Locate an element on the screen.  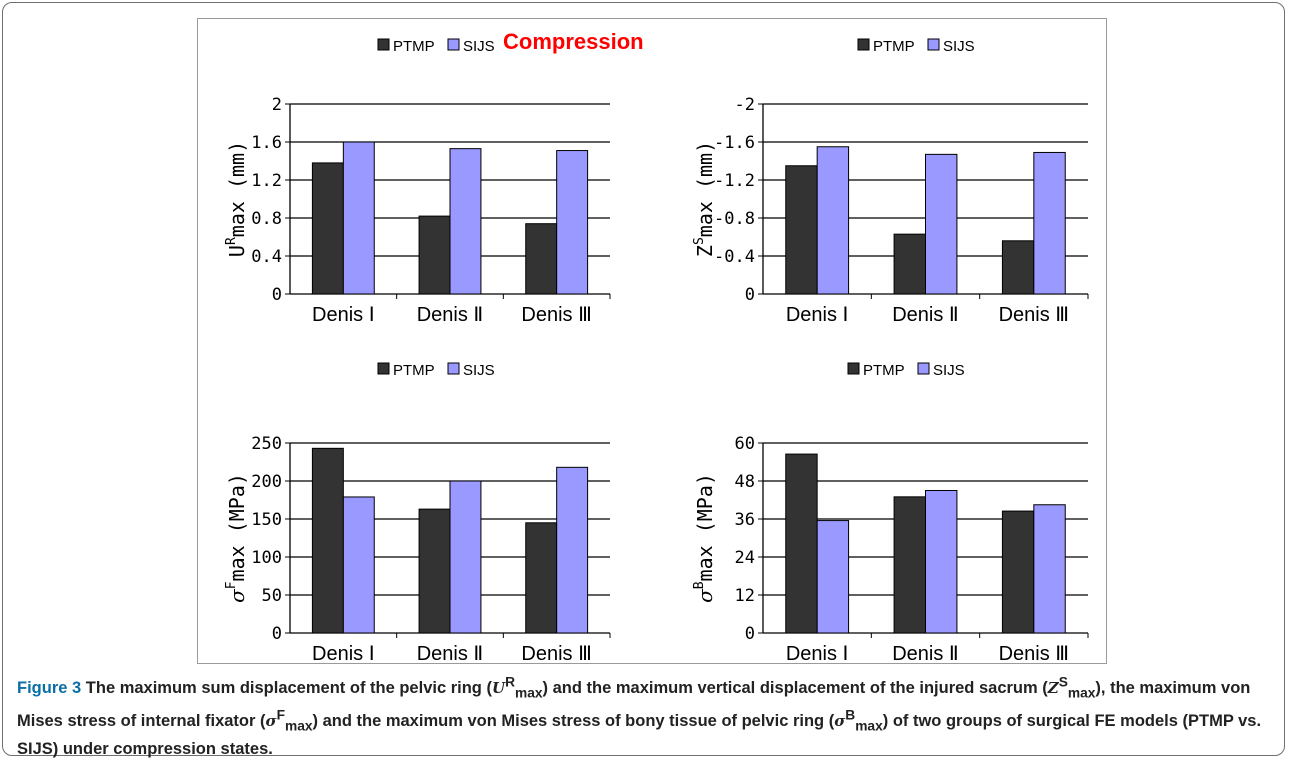
y-tick-label: 1.2 is located at coordinates (266, 181).